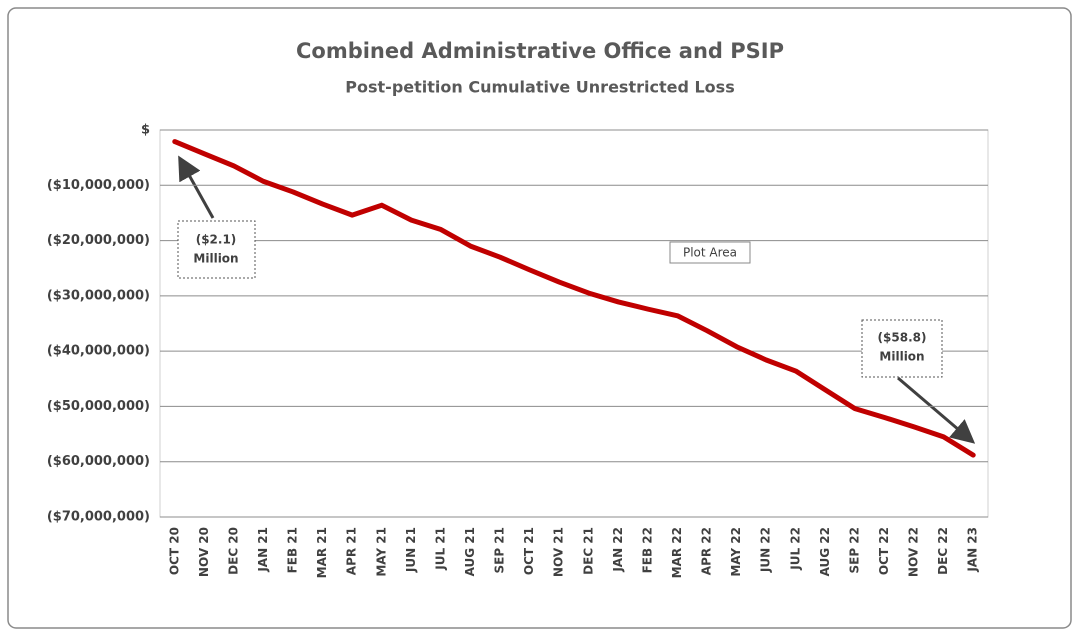 The width and height of the screenshot is (1079, 640). Describe the element at coordinates (98, 517) in the screenshot. I see `y-tick-label: ($70,000,000)` at that location.